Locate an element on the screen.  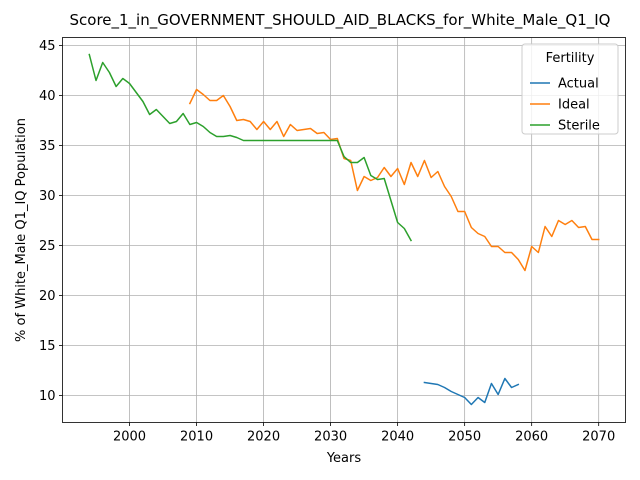
y-tick-label: 35 is located at coordinates (47, 146).